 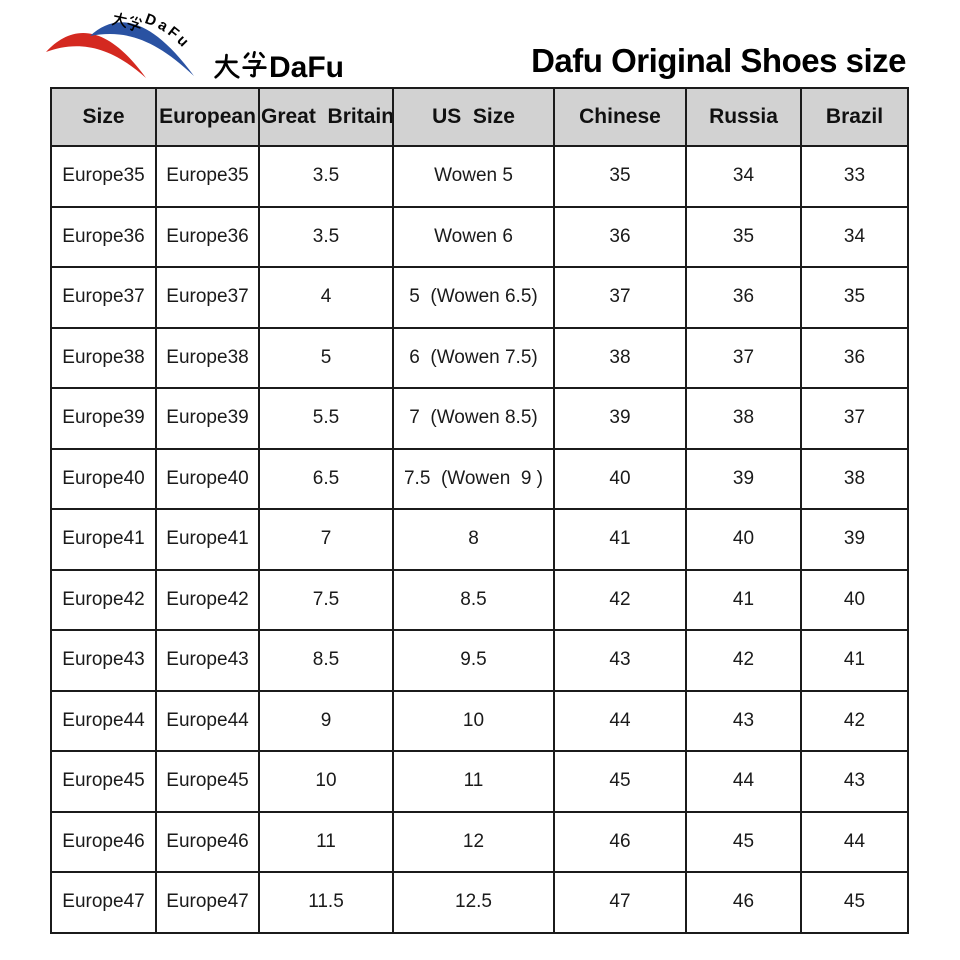 I want to click on table-cell: 7 (Wowen 8.5), so click(x=473, y=418).